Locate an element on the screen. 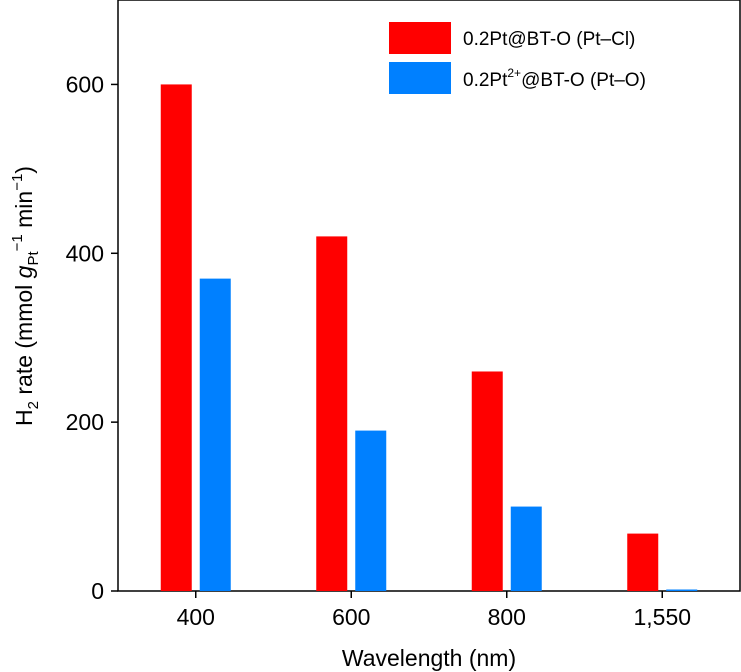 Image resolution: width=741 pixels, height=672 pixels. x-tick-label: 1,550 is located at coordinates (662, 617).